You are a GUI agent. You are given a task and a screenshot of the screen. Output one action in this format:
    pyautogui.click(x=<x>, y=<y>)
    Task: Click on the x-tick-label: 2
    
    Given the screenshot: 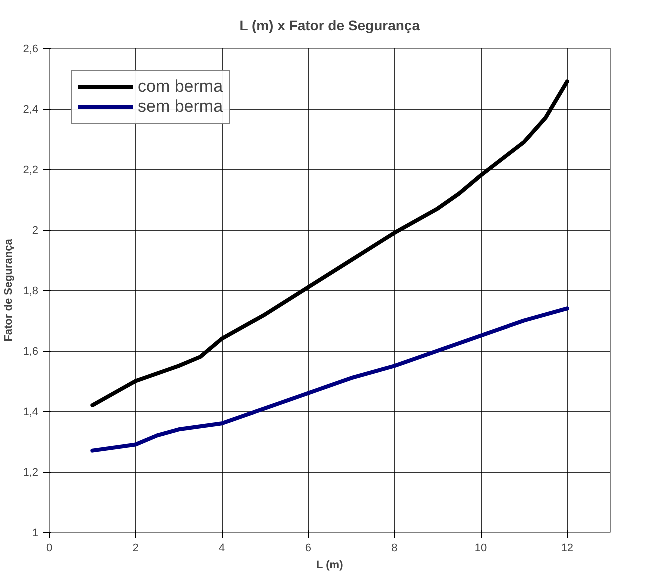 What is the action you would take?
    pyautogui.click(x=135, y=548)
    